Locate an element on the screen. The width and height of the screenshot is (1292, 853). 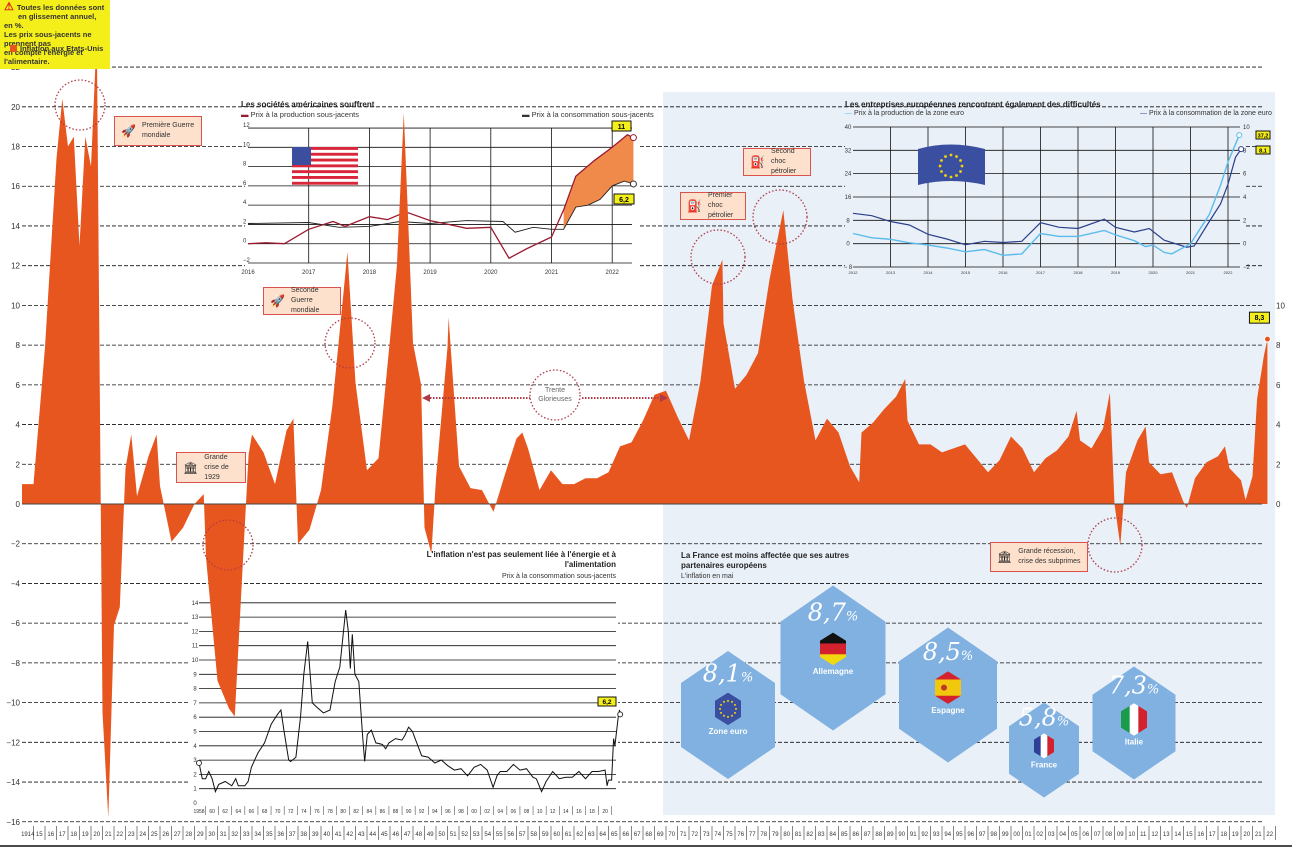
x-tick-label: 17 is located at coordinates (1212, 835).